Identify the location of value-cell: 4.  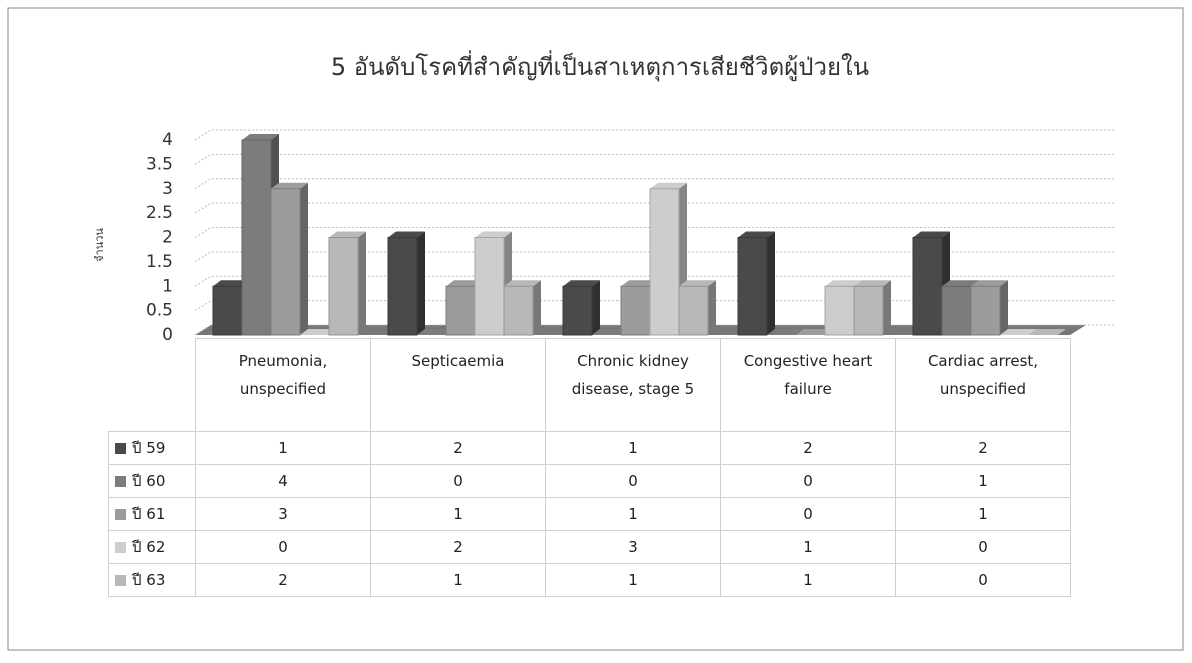
(283, 481).